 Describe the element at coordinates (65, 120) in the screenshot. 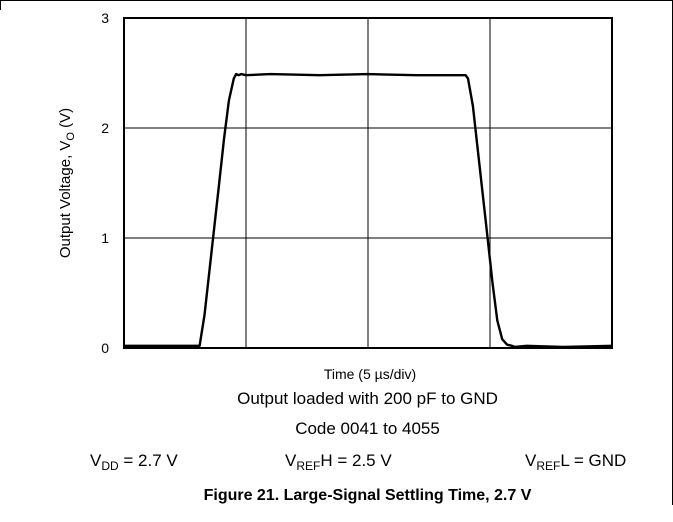

I see `y-axis-label-unit: (V)` at that location.